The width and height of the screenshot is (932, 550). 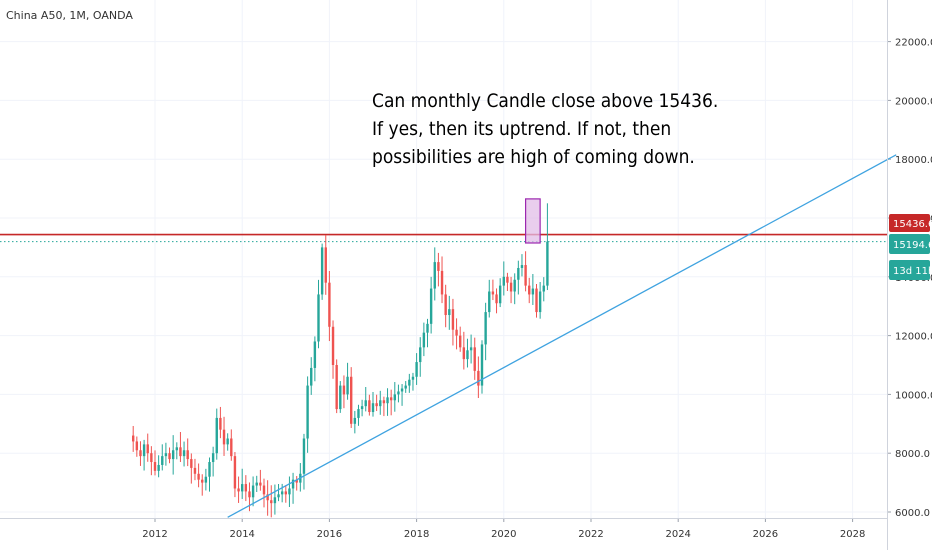 I want to click on highlight-box-layer, so click(x=532, y=221).